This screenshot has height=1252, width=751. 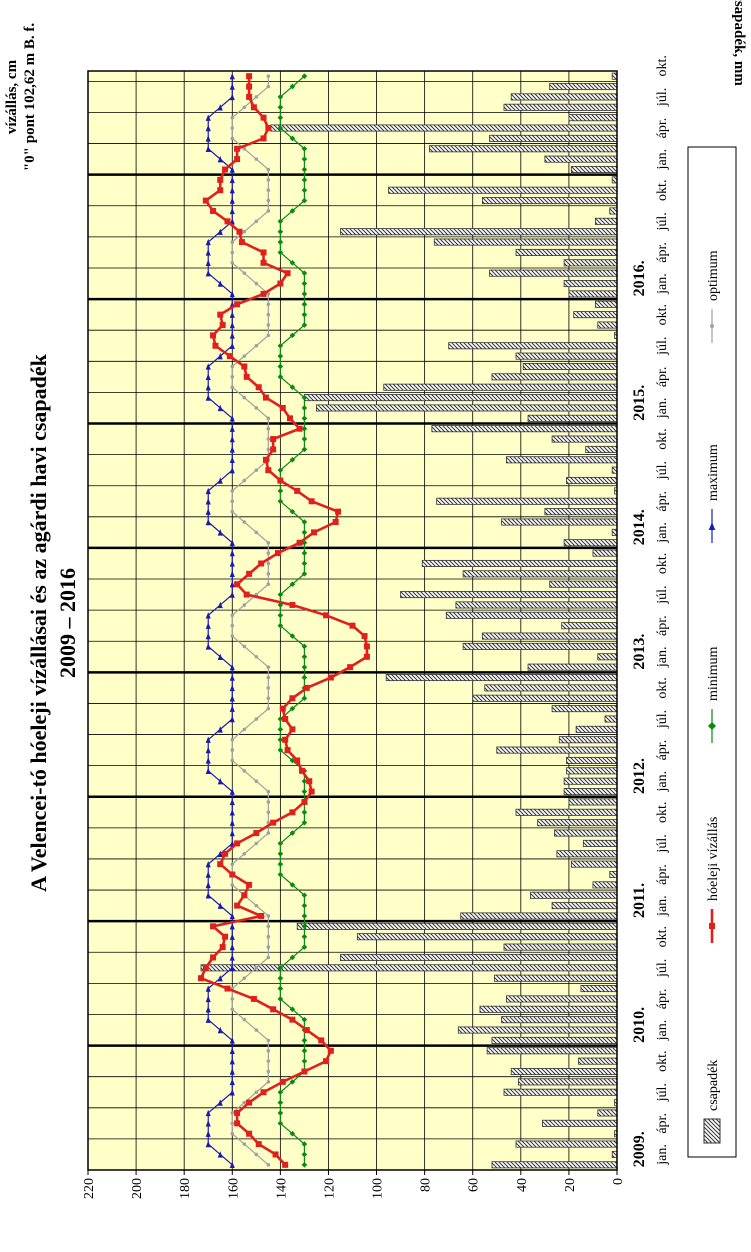 What do you see at coordinates (712, 1131) in the screenshot?
I see `legend-swatch-csapadek` at bounding box center [712, 1131].